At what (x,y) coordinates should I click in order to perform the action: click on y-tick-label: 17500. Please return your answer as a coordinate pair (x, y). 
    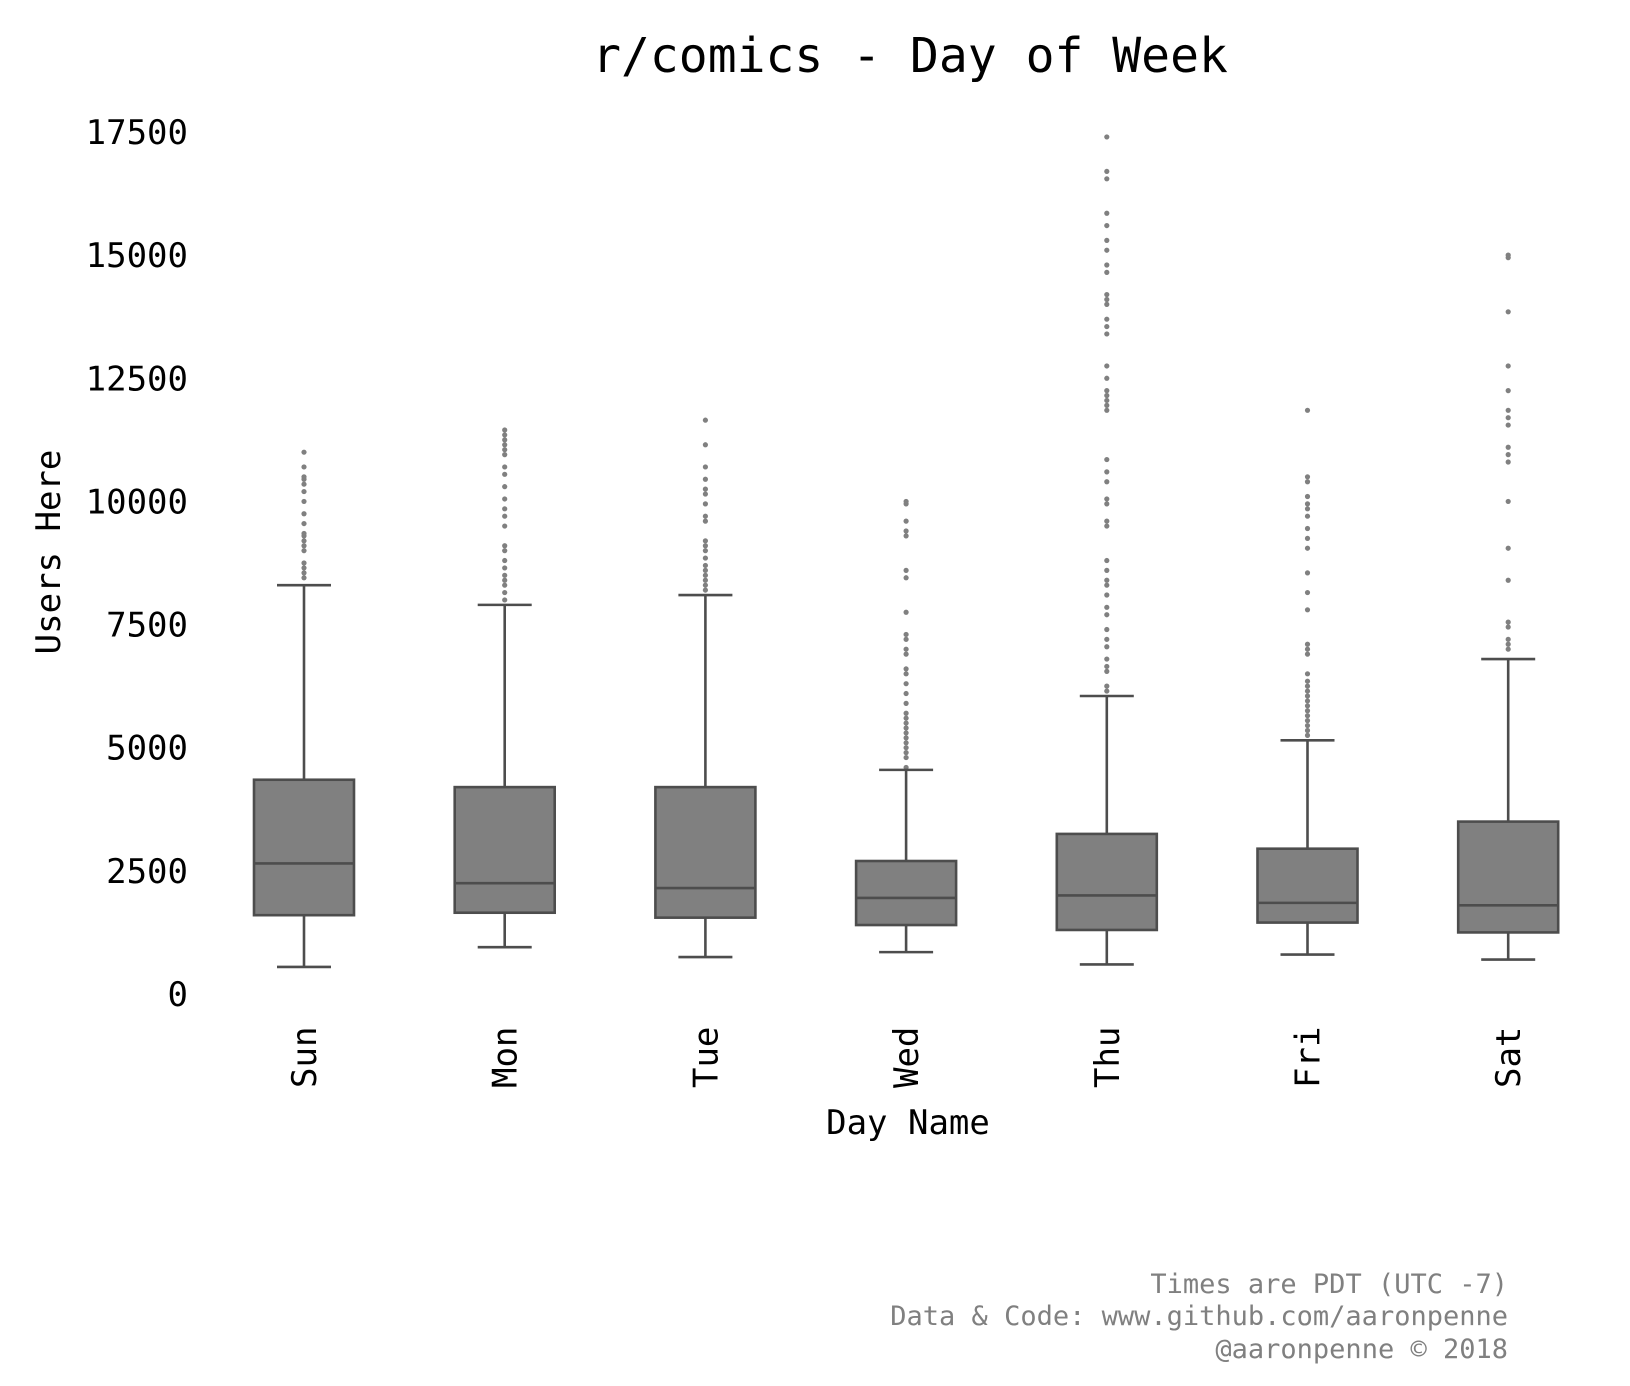
    Looking at the image, I should click on (137, 133).